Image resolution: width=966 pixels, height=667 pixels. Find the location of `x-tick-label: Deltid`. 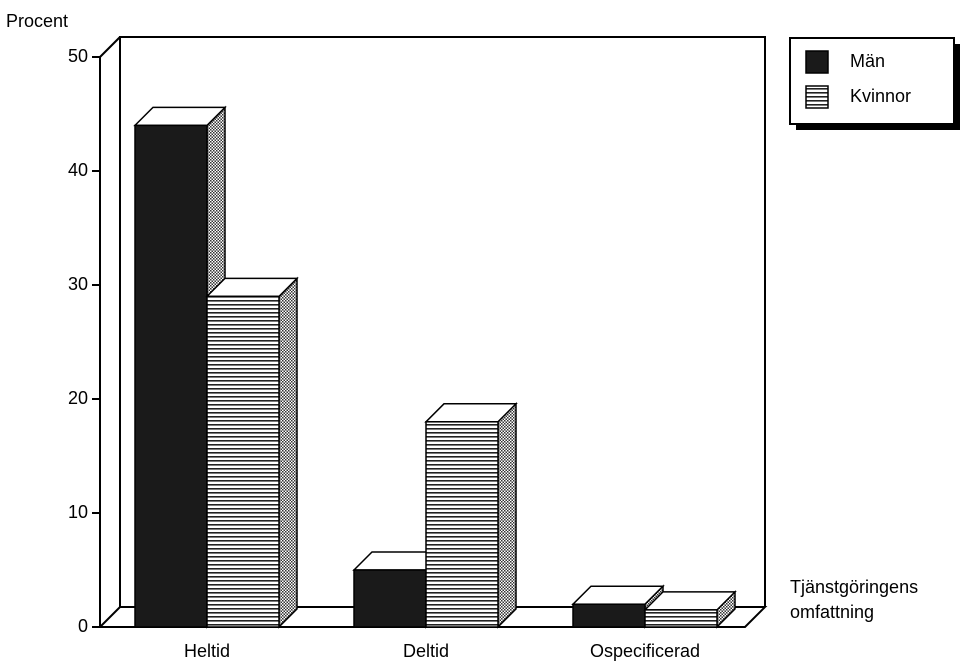

x-tick-label: Deltid is located at coordinates (426, 651).